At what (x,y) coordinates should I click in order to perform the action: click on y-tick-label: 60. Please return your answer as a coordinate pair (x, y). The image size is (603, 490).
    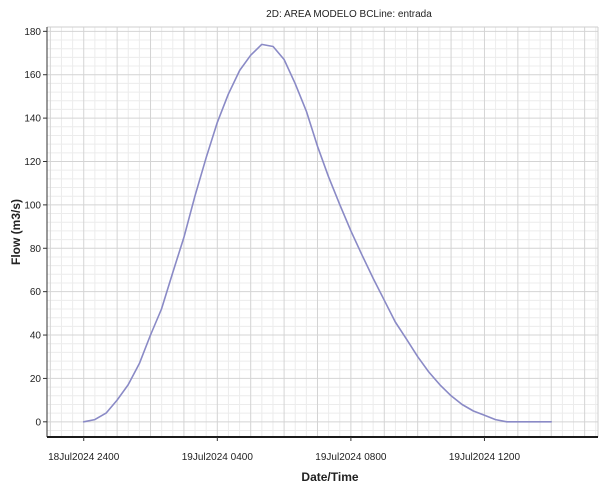
    Looking at the image, I should click on (36, 292).